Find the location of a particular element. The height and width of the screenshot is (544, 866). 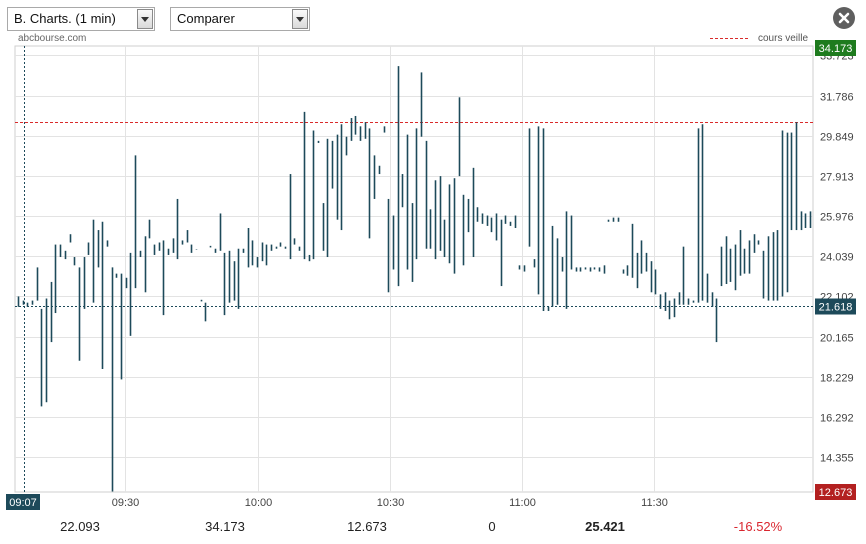

cursor-time-box is located at coordinates (23, 502).